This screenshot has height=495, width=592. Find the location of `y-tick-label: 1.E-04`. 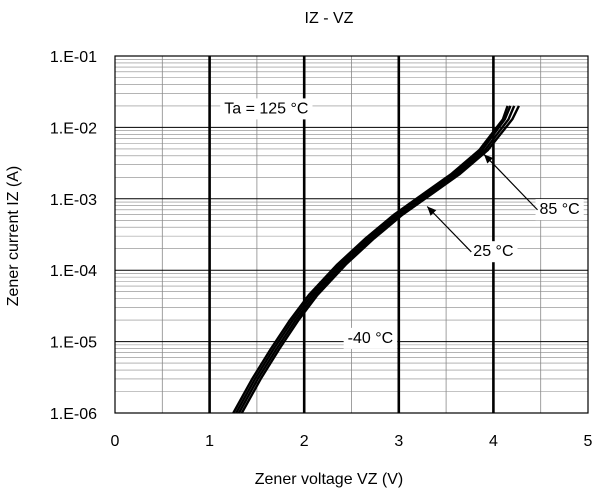

y-tick-label: 1.E-04 is located at coordinates (73, 271).